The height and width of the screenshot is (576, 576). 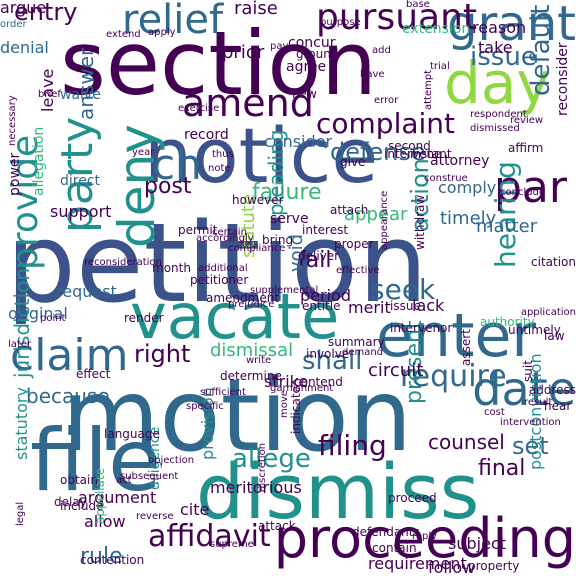 I want to click on word-discretion: discretion, so click(x=262, y=467).